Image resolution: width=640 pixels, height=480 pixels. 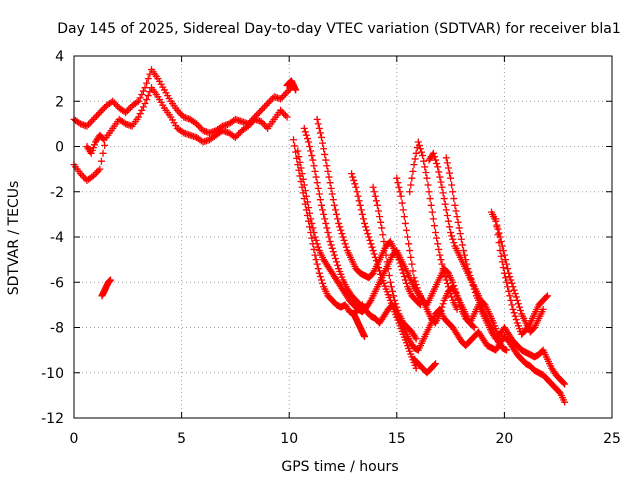 I want to click on series-t19, so click(x=425, y=366).